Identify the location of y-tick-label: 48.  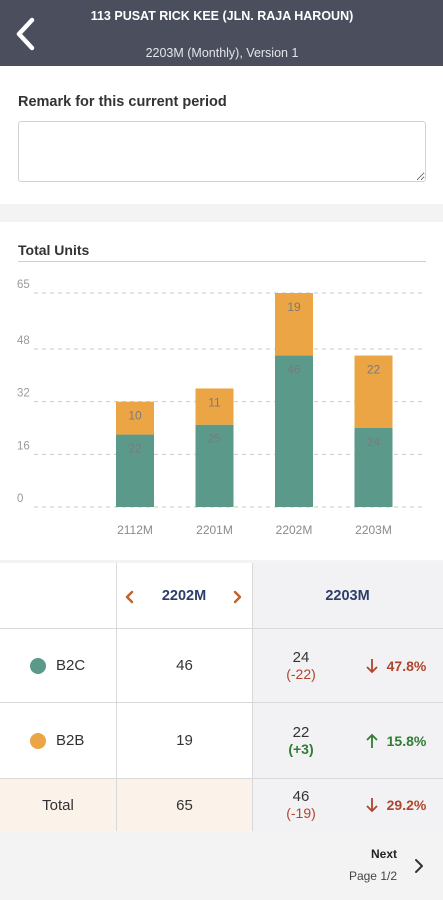
(23, 341).